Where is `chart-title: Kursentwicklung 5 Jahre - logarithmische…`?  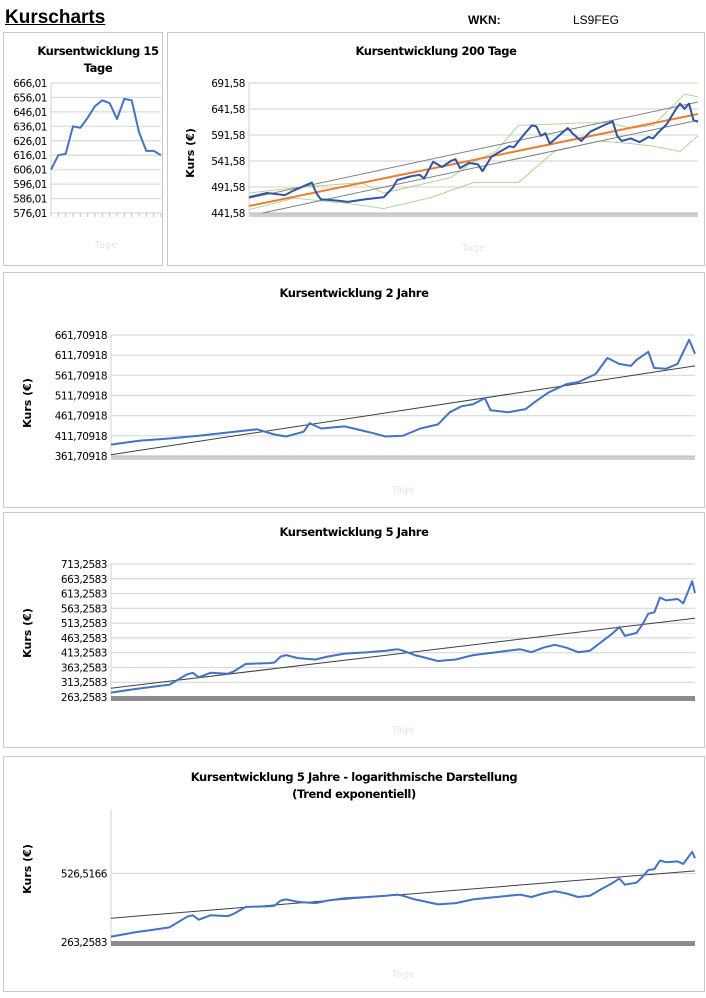
chart-title: Kursentwicklung 5 Jahre - logarithmische… is located at coordinates (354, 786).